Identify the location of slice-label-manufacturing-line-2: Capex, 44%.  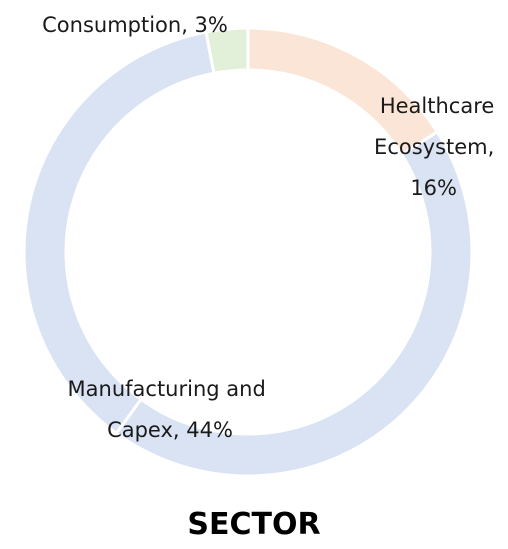
(170, 430).